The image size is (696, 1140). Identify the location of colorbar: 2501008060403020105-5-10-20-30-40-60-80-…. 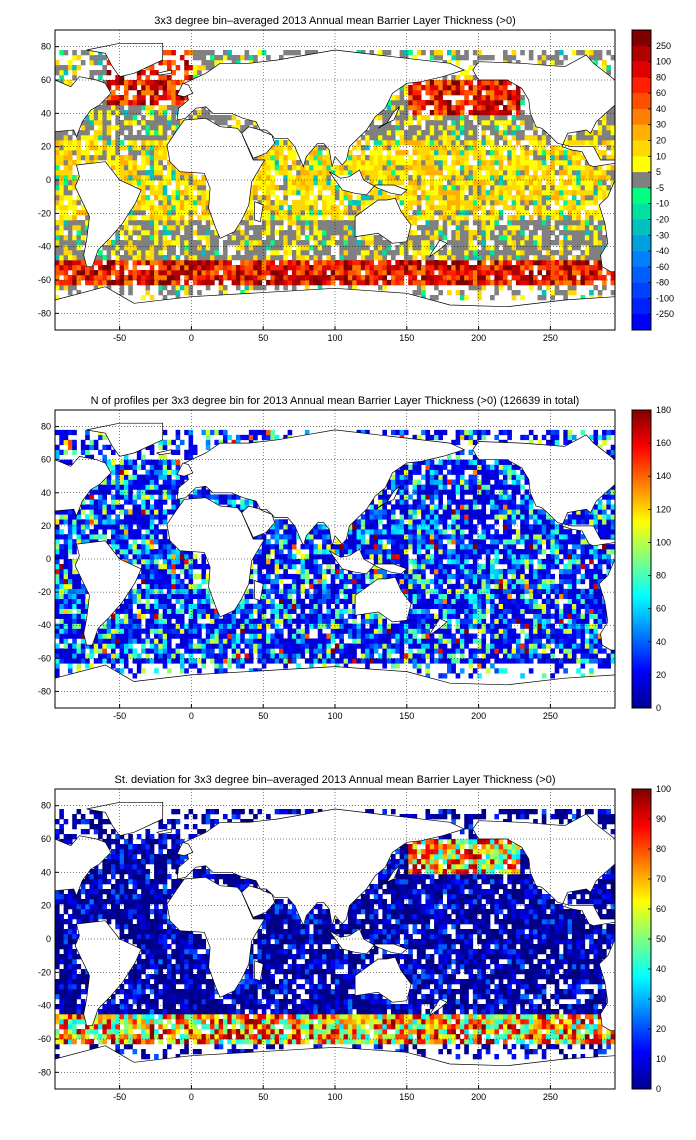
(652, 180).